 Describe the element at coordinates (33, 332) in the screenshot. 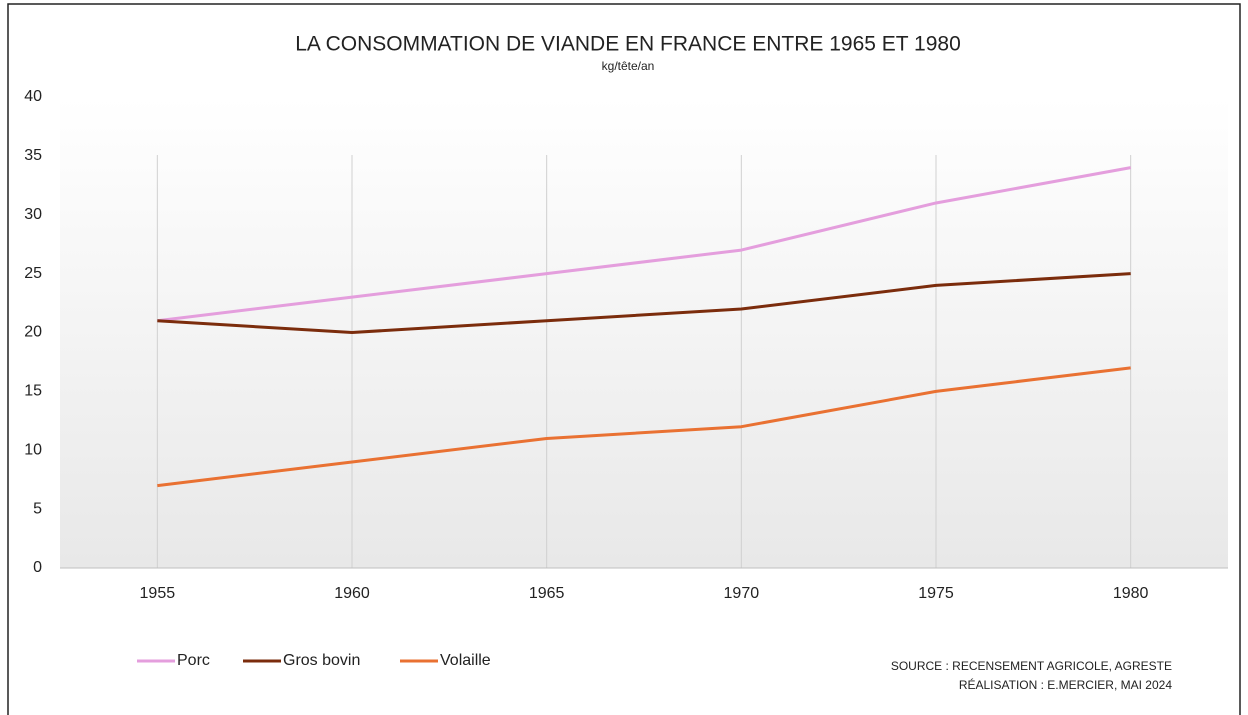

I see `y-tick-label: 20` at that location.